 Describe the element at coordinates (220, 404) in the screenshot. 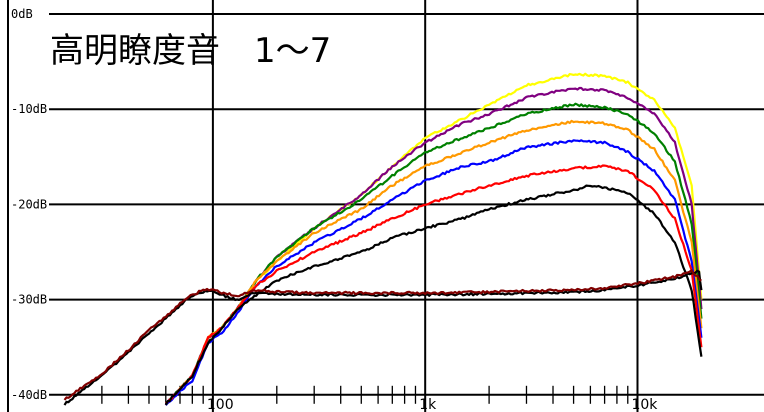

I see `x-tick-label: 100` at that location.